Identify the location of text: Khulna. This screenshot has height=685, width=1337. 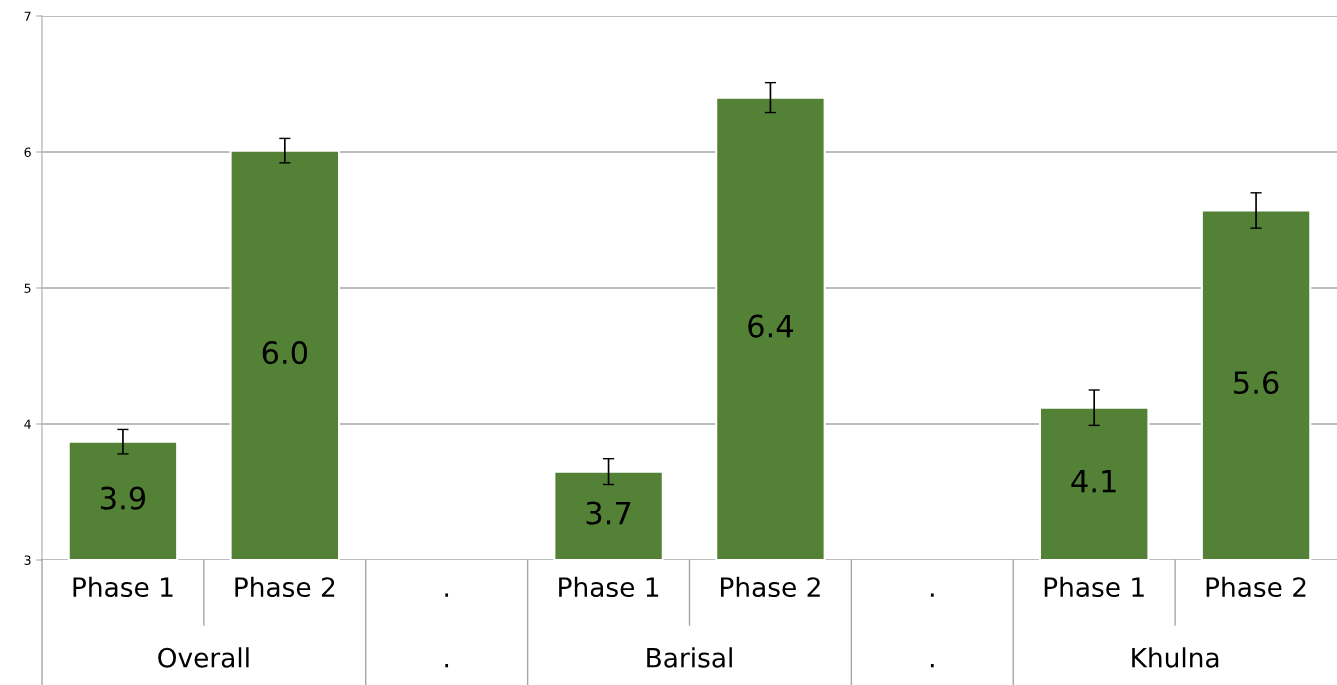
(1175, 657).